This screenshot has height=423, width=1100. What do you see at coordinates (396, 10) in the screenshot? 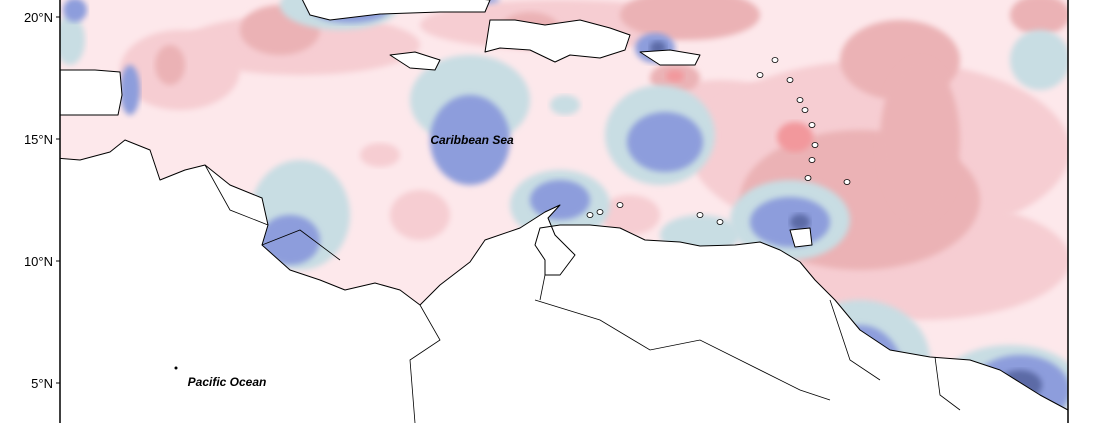
I see `cuba` at bounding box center [396, 10].